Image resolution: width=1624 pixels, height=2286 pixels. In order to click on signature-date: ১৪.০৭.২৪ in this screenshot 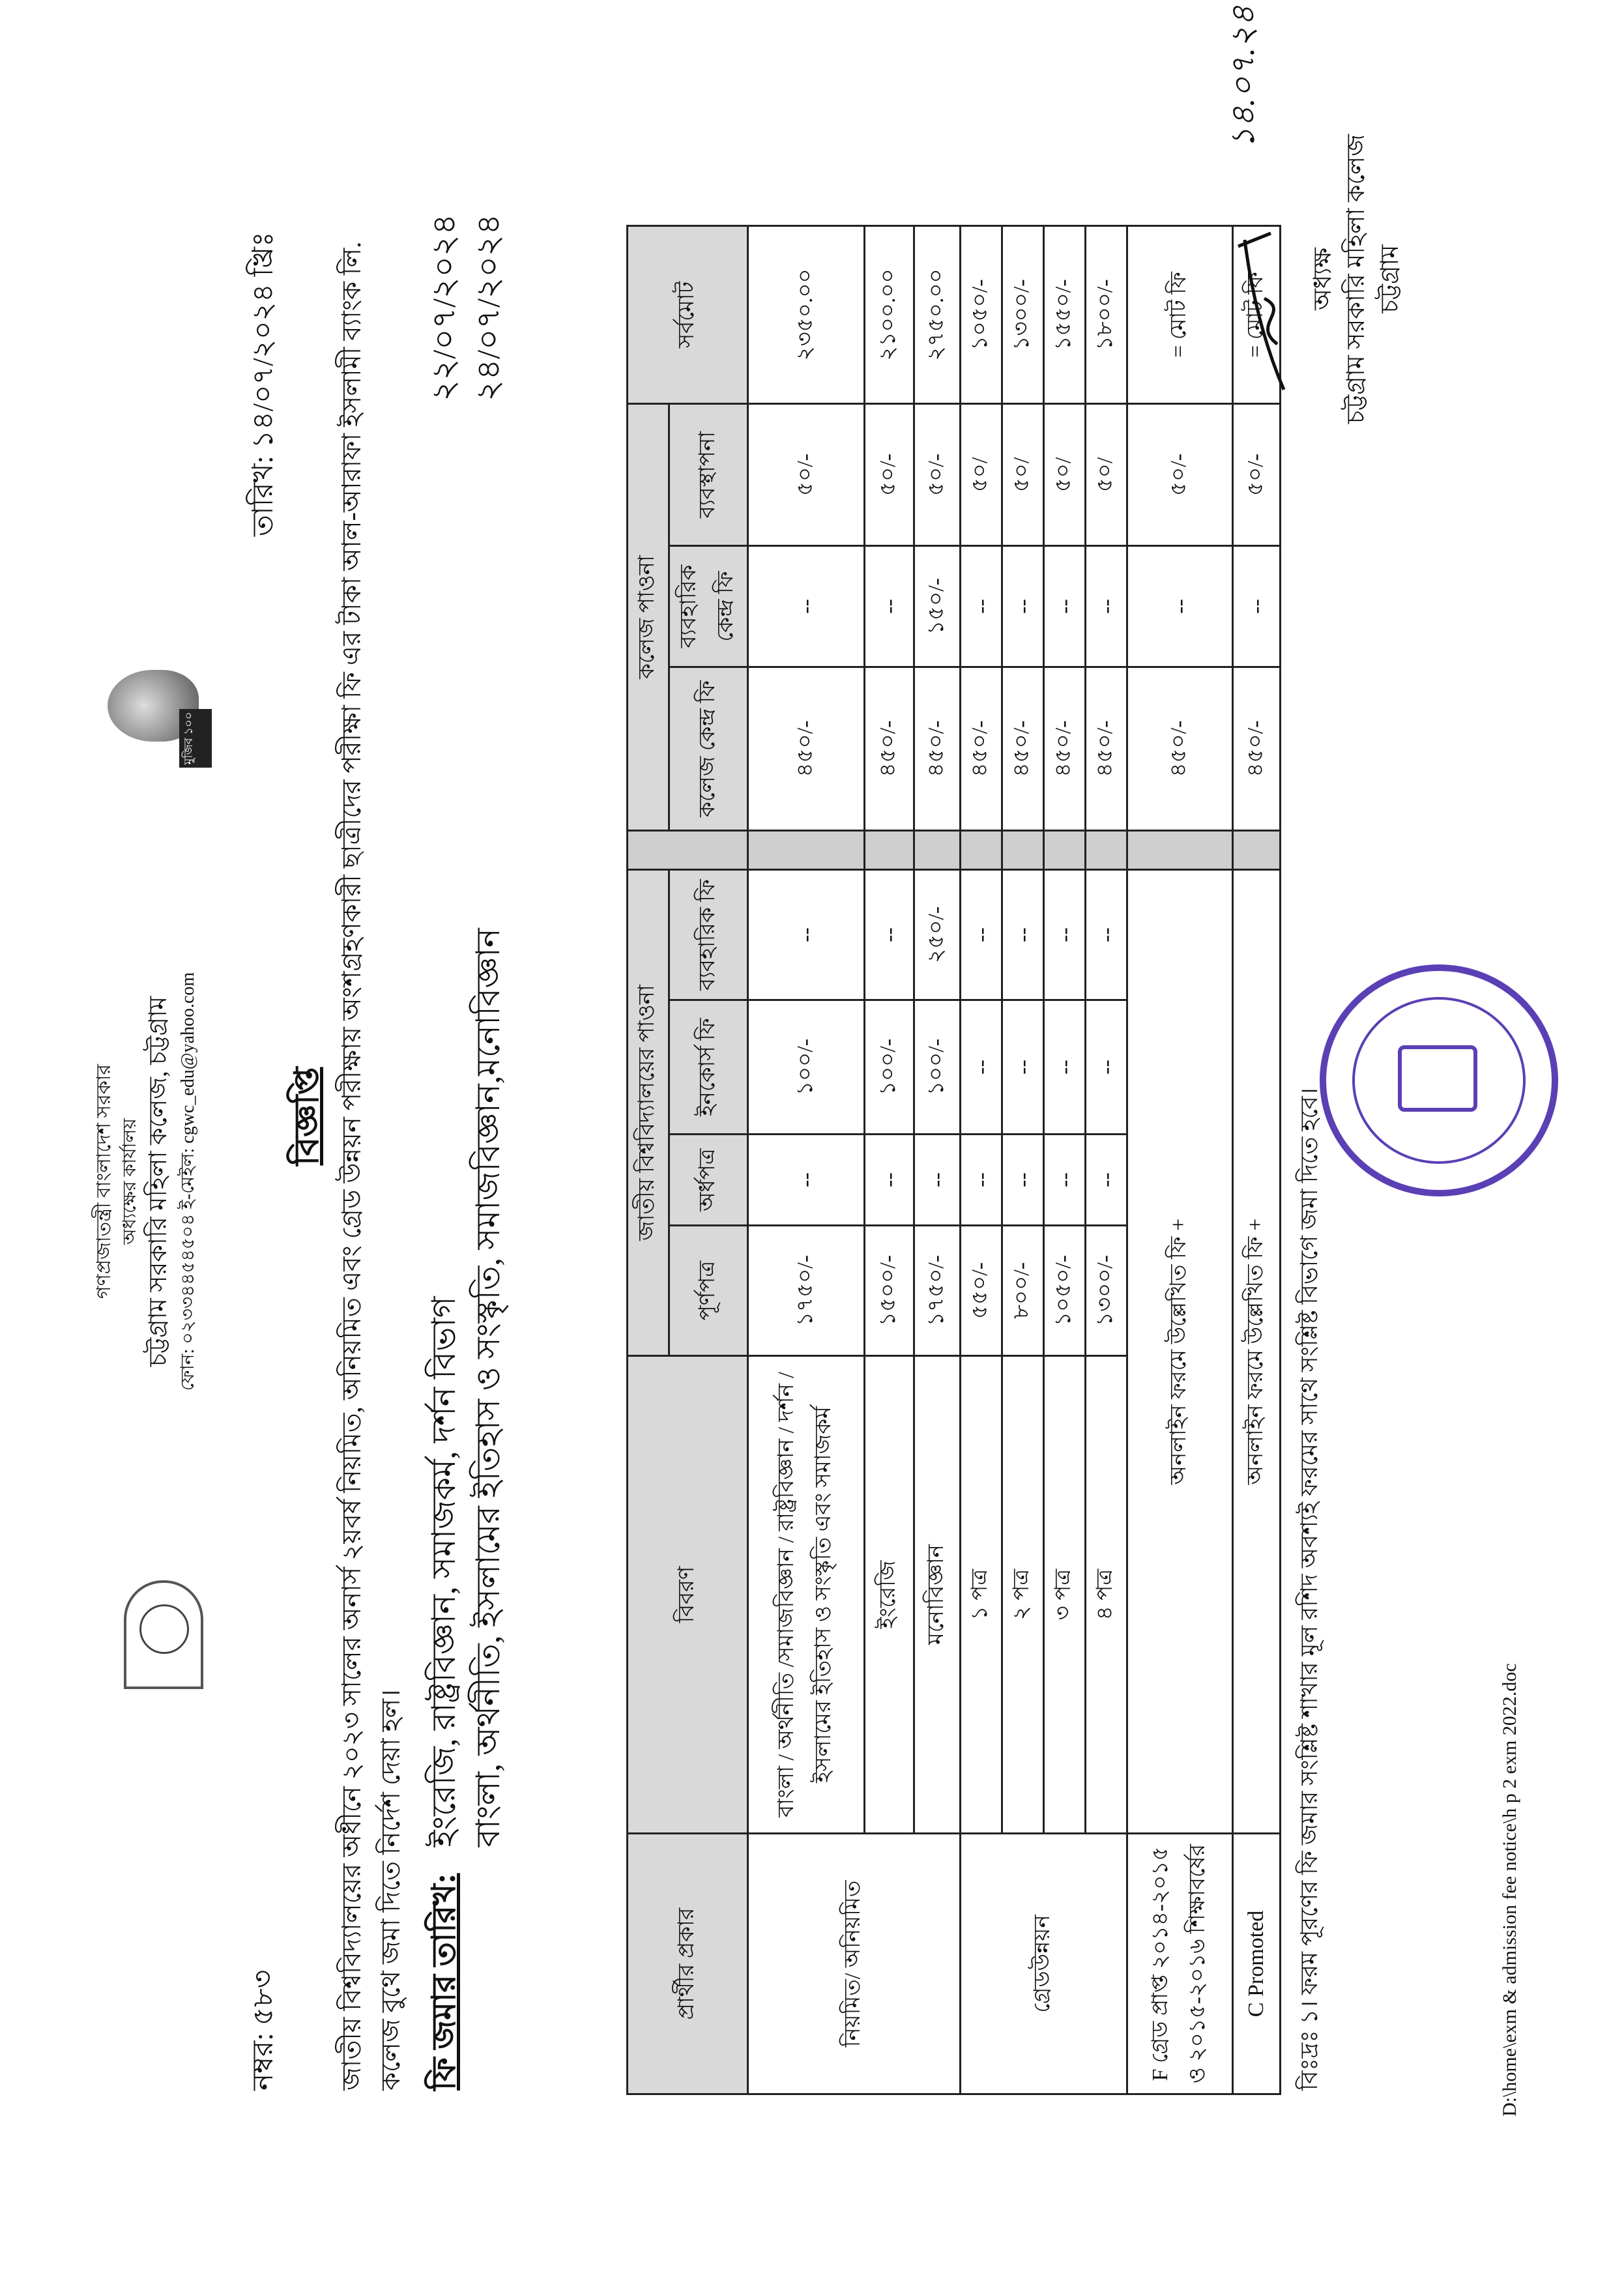, I will do `click(1243, 77)`.